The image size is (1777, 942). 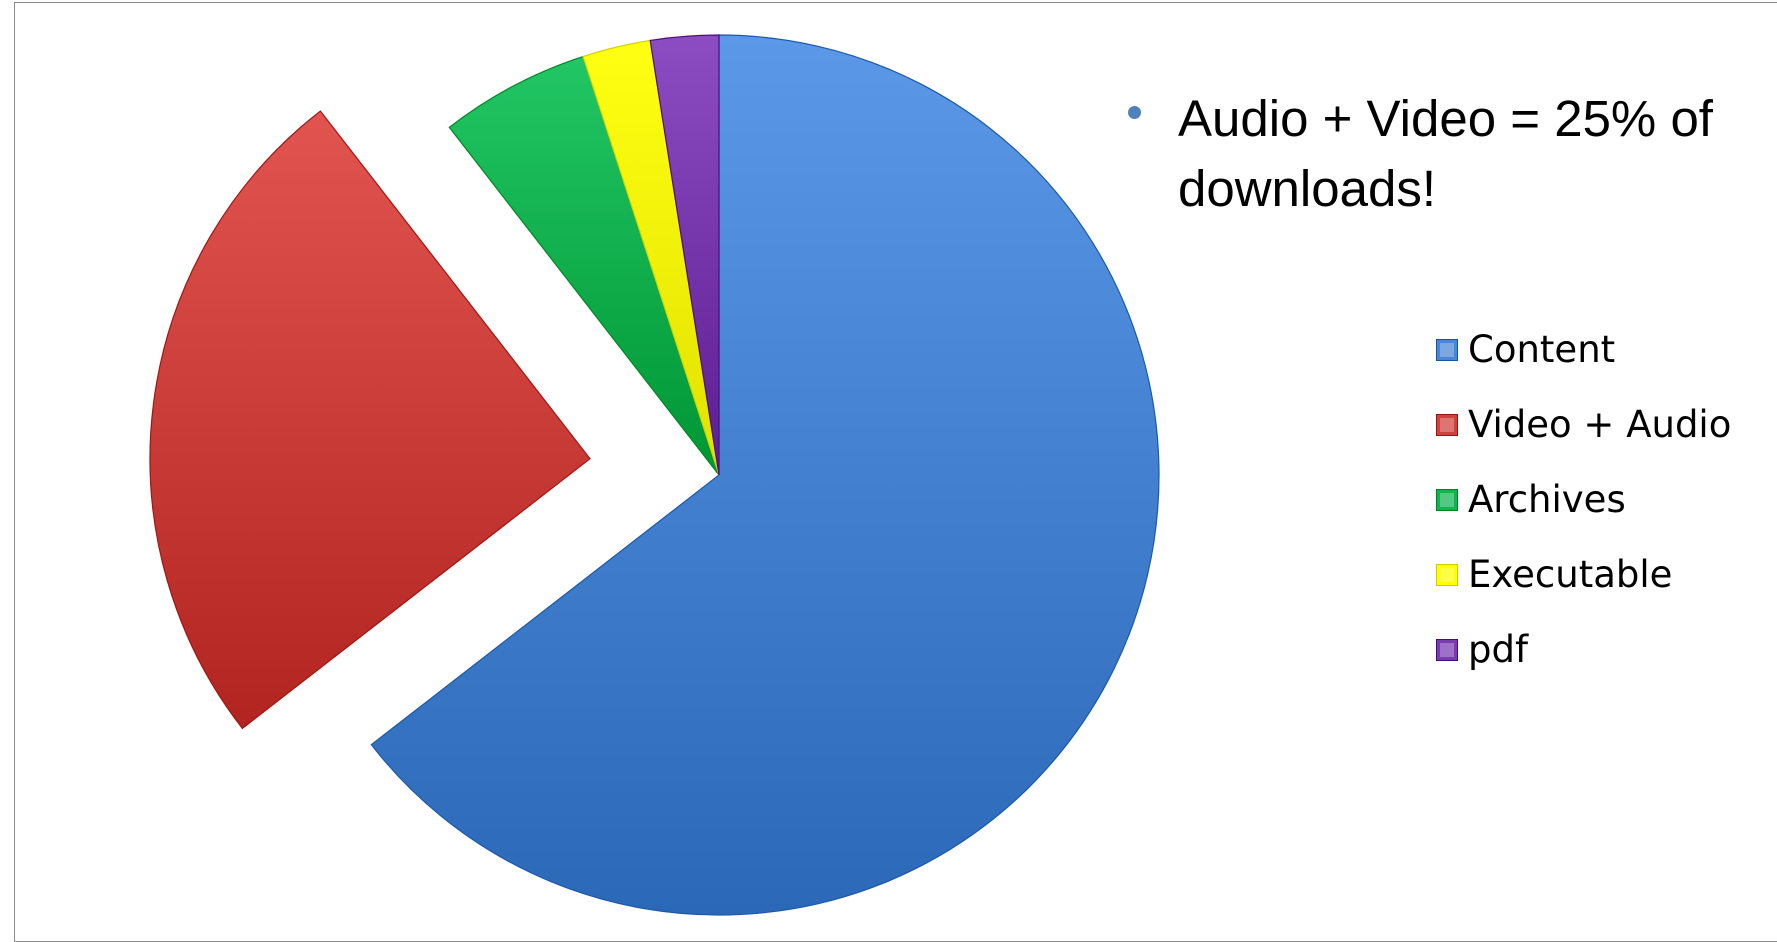 What do you see at coordinates (1583, 649) in the screenshot?
I see `legend-item-pdf: pdf` at bounding box center [1583, 649].